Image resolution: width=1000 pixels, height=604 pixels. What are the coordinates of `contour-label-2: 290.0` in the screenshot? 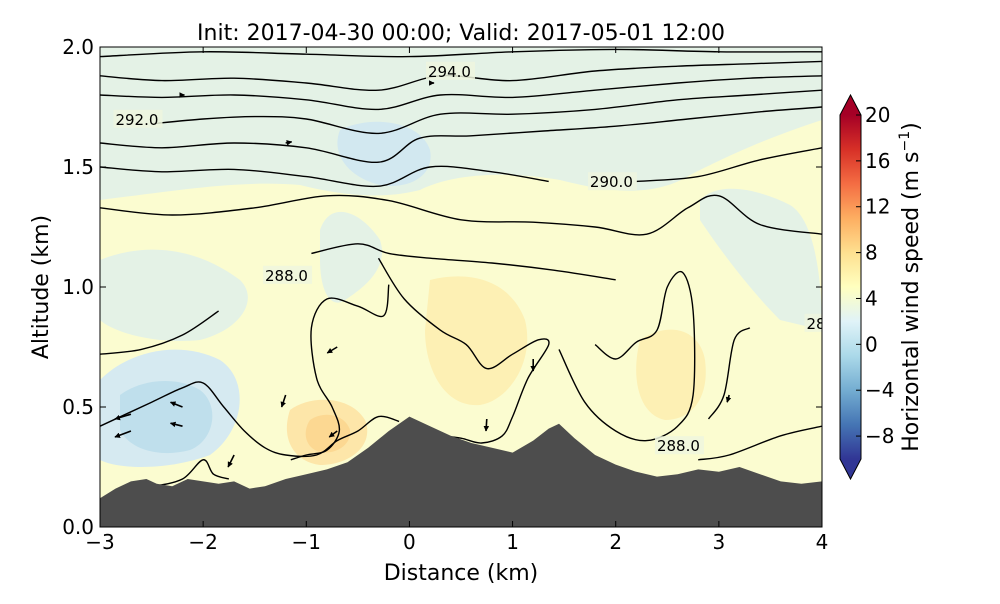 It's located at (611, 182).